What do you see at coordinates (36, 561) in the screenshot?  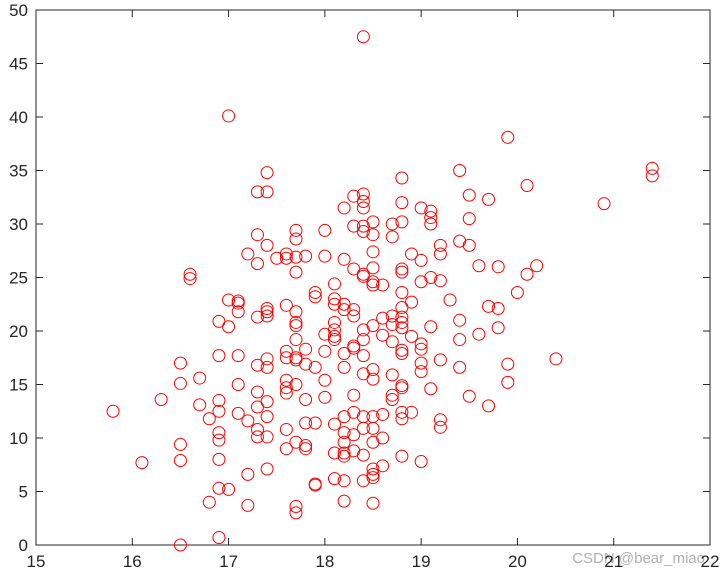 I see `x-tick-label: 15` at bounding box center [36, 561].